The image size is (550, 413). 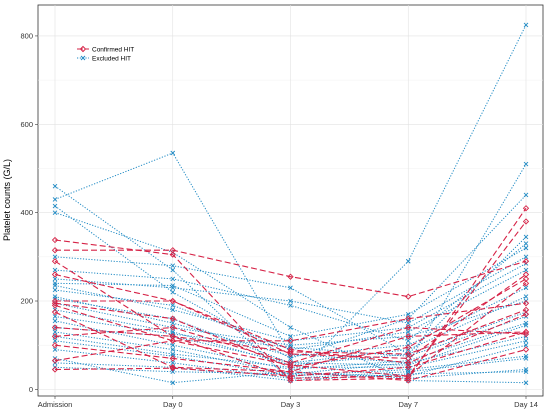 What do you see at coordinates (408, 404) in the screenshot?
I see `x-tick-label: Day 7` at bounding box center [408, 404].